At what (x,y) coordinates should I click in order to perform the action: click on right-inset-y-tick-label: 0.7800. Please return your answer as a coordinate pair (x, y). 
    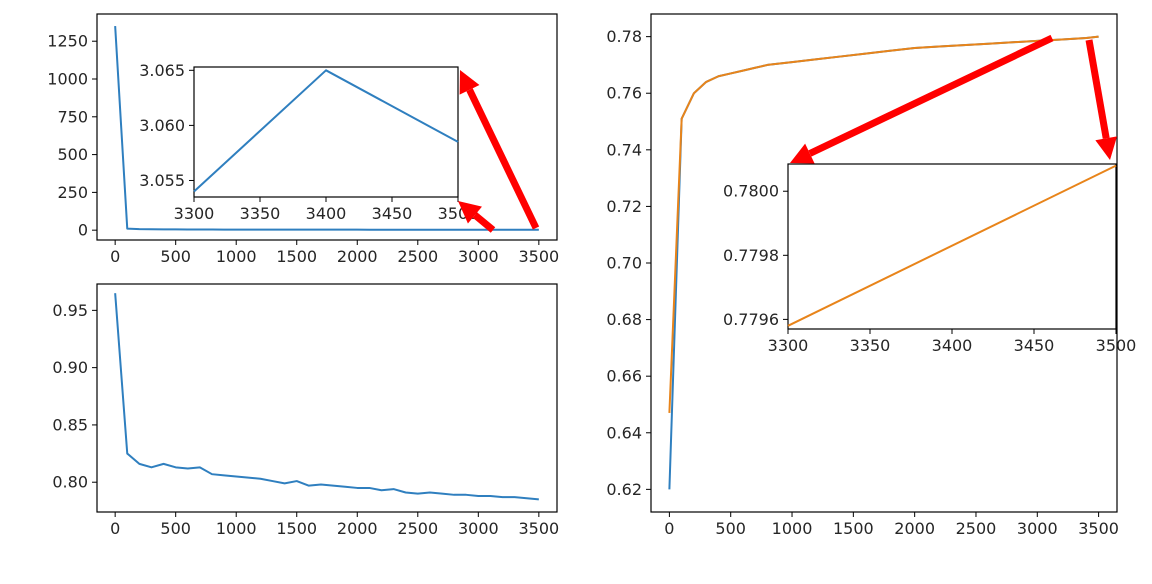
    Looking at the image, I should click on (751, 191).